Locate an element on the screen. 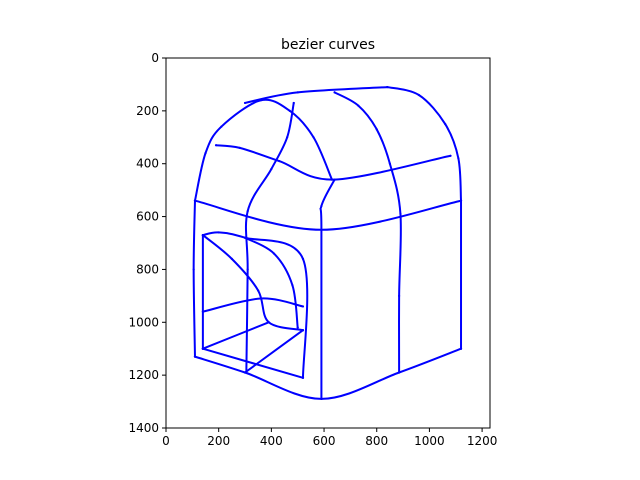  y-tick-label-800: 800 is located at coordinates (147, 269).